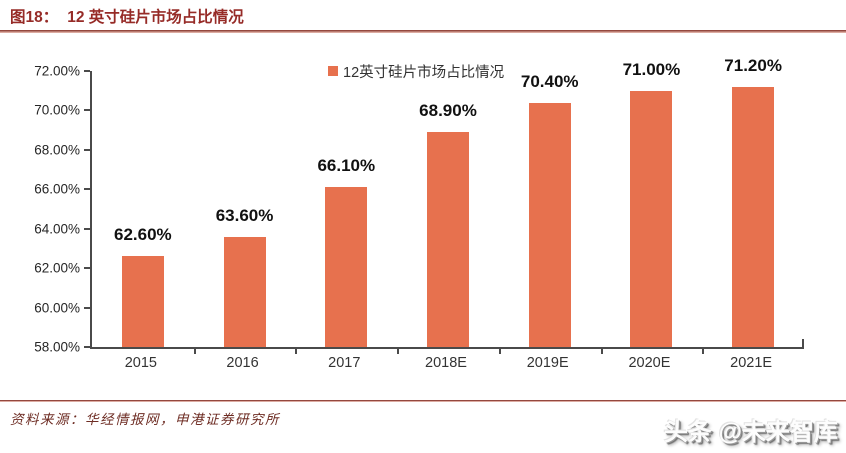  What do you see at coordinates (244, 291) in the screenshot?
I see `bar-2016` at bounding box center [244, 291].